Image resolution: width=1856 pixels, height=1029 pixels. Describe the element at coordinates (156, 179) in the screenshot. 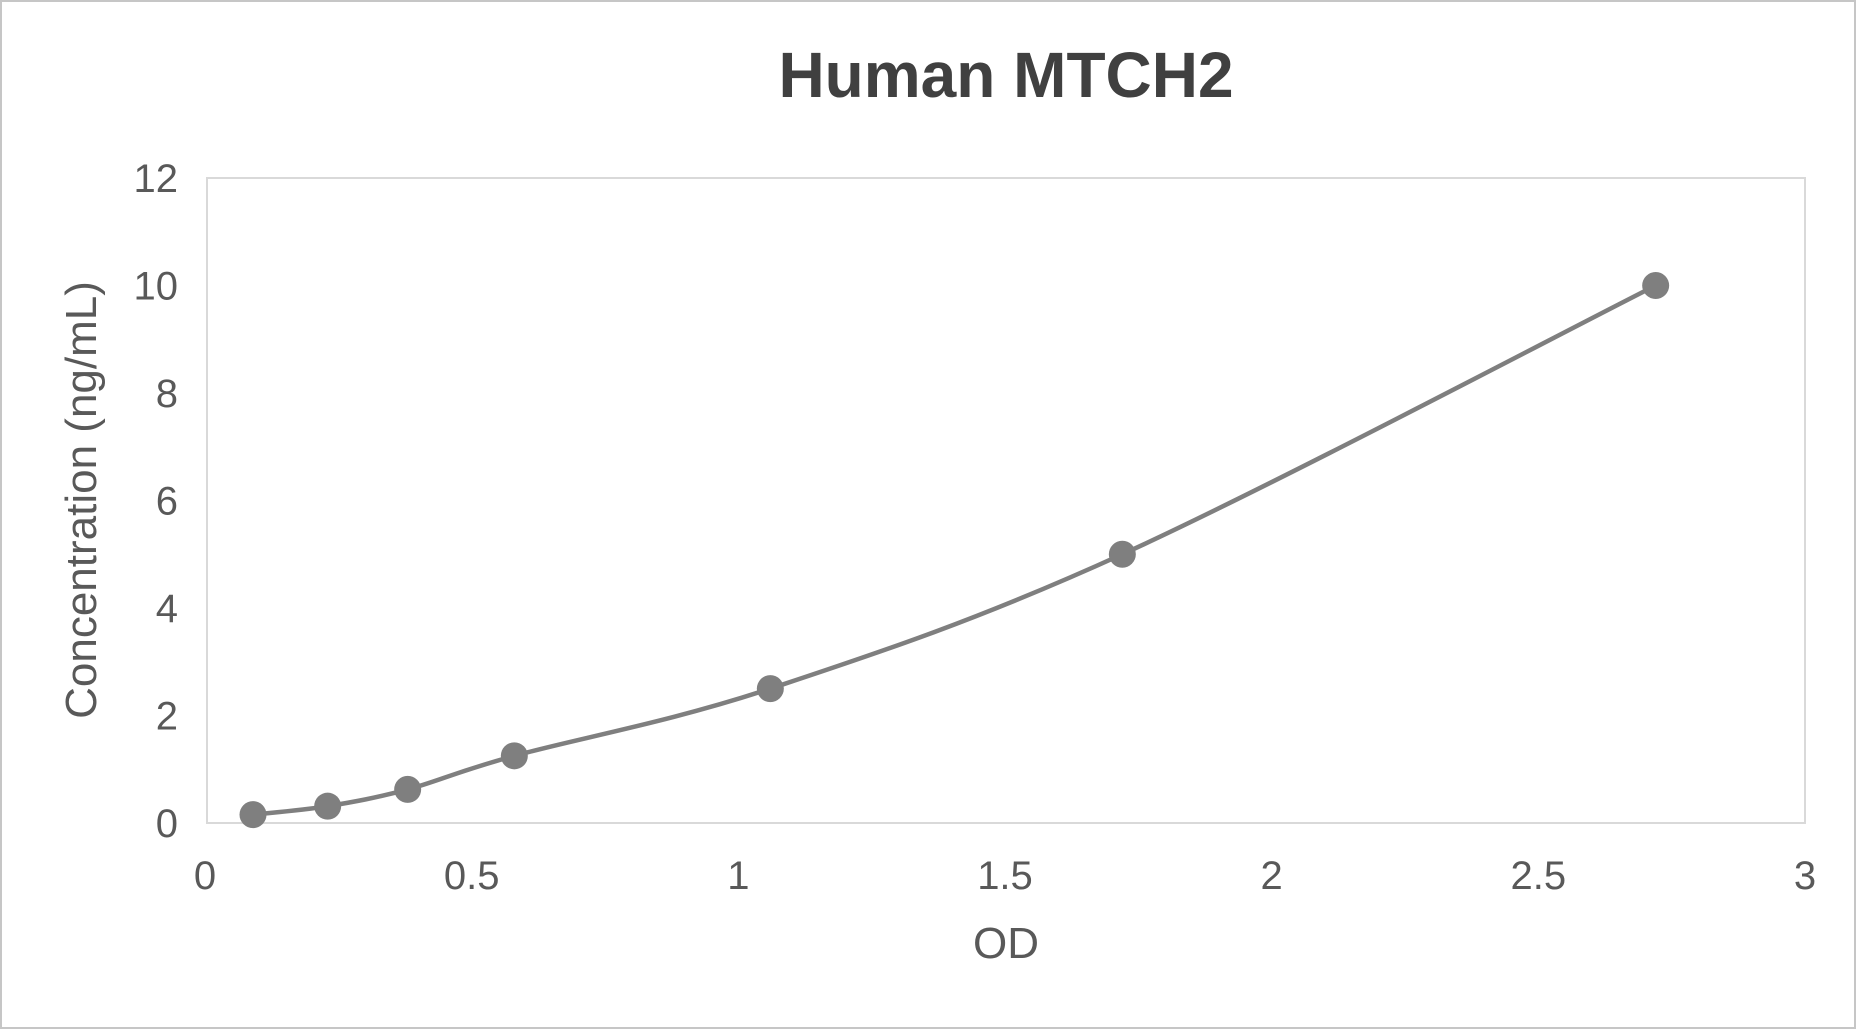

I see `y-tick-label: 12` at that location.